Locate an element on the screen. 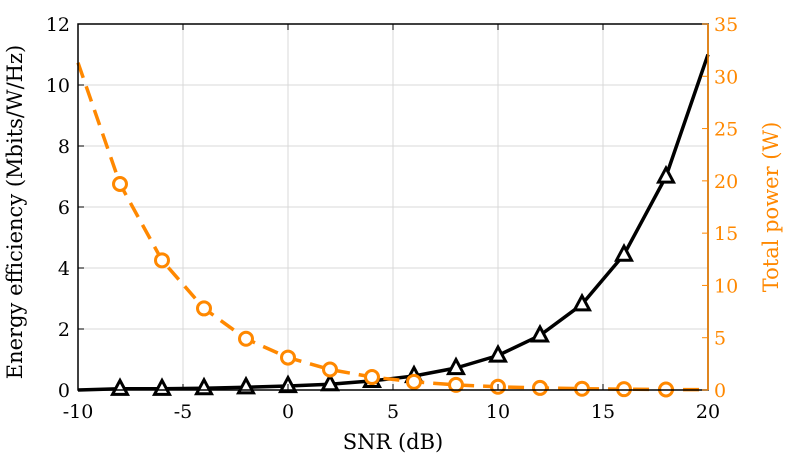 Image resolution: width=793 pixels, height=469 pixels. x-tick-label: 15 is located at coordinates (603, 412).